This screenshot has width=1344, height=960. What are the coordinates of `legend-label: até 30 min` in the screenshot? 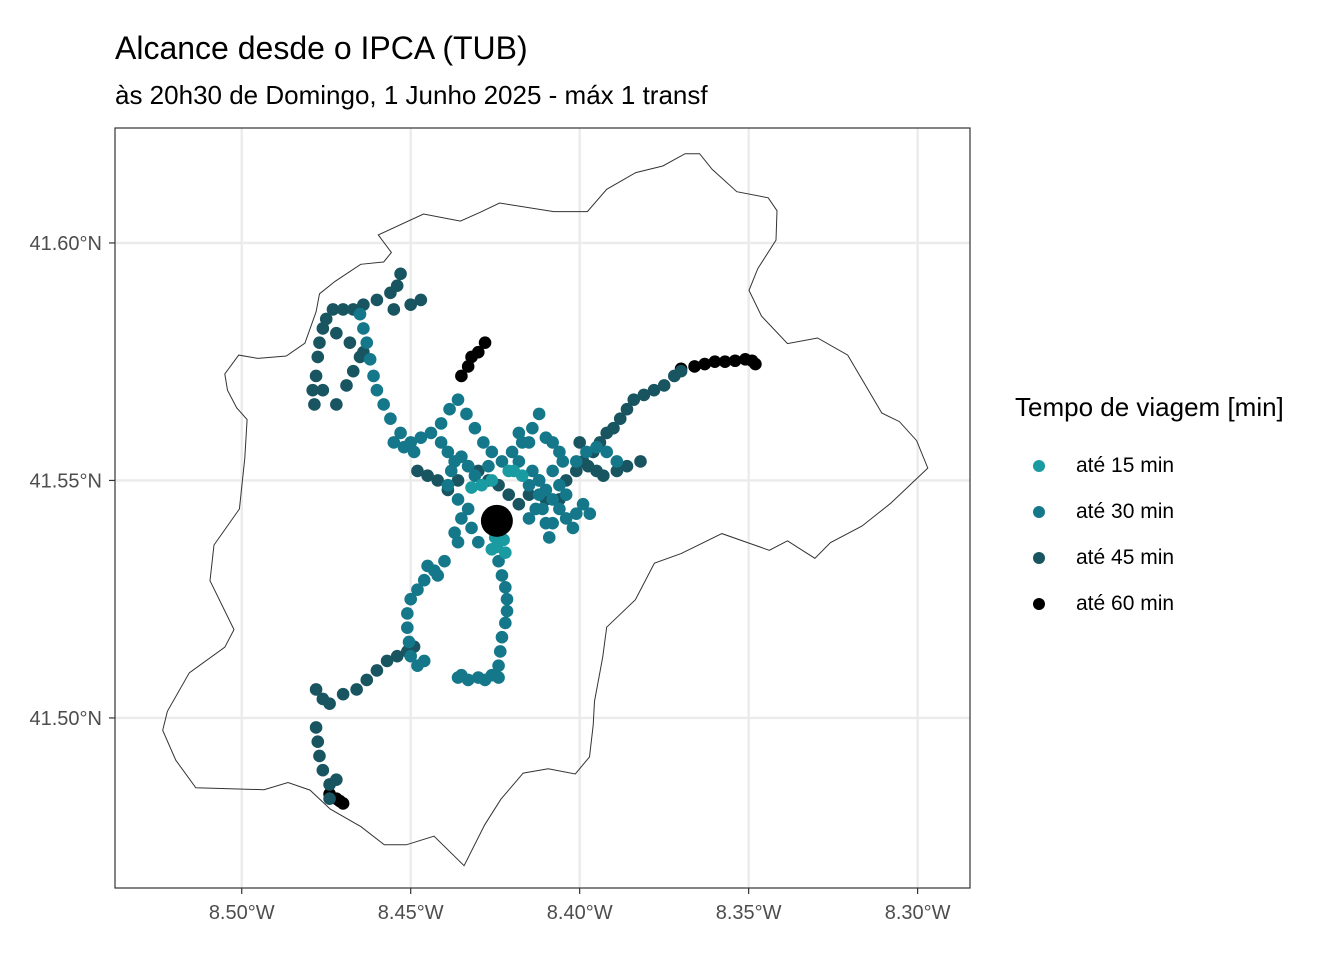 It's located at (1125, 511).